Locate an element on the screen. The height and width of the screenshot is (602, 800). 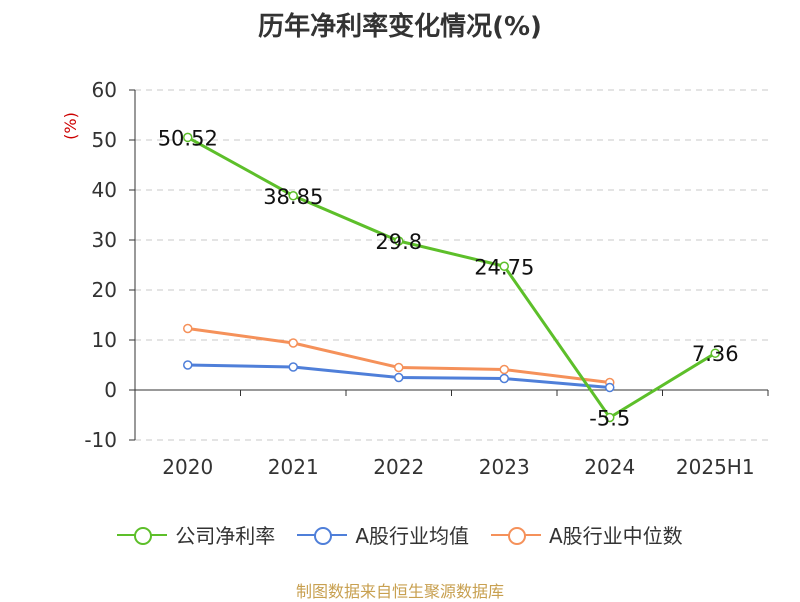
x-tick-label-2024: 2024 is located at coordinates (609, 467).